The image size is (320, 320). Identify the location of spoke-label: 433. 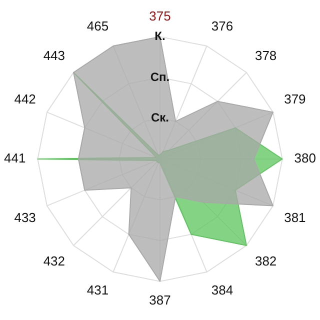
(25, 217).